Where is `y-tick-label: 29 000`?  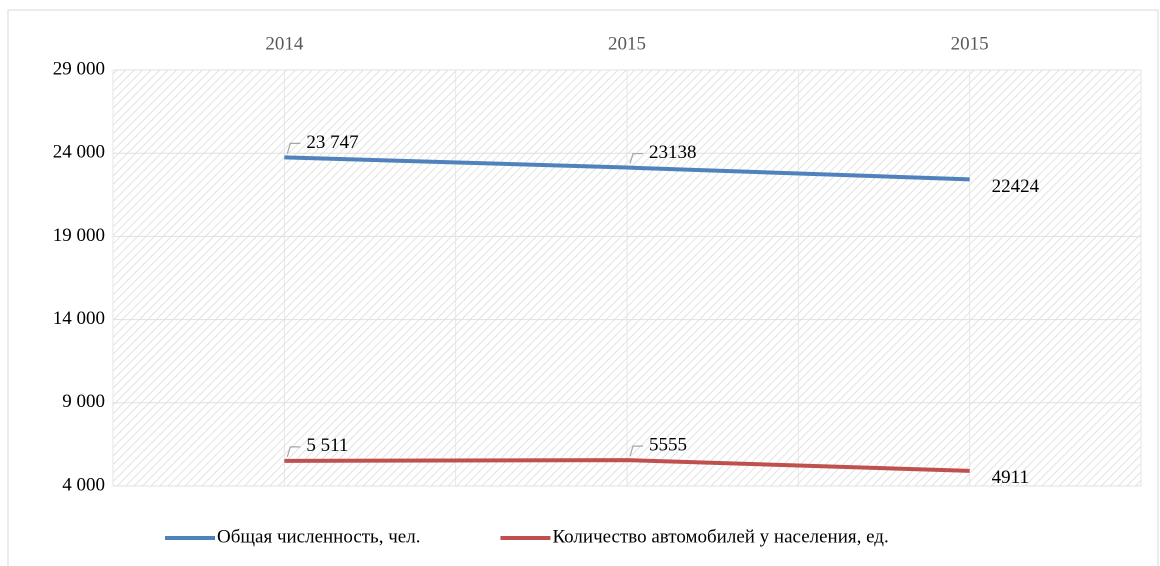 y-tick-label: 29 000 is located at coordinates (79, 68).